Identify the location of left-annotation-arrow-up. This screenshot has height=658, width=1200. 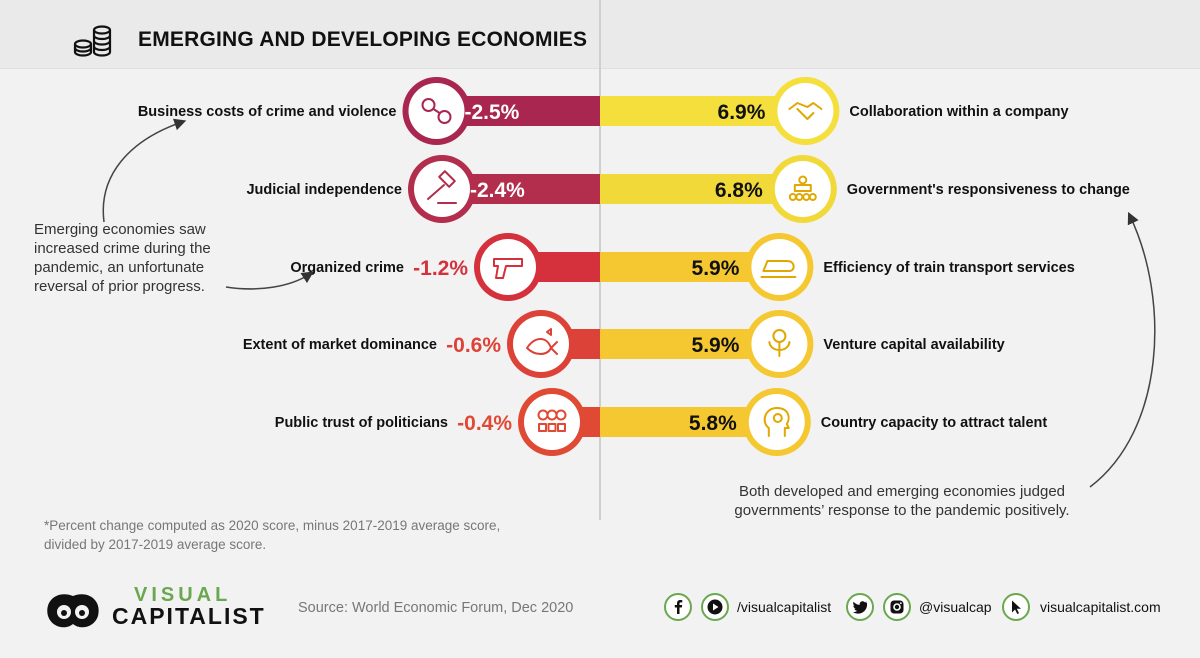
(144, 170).